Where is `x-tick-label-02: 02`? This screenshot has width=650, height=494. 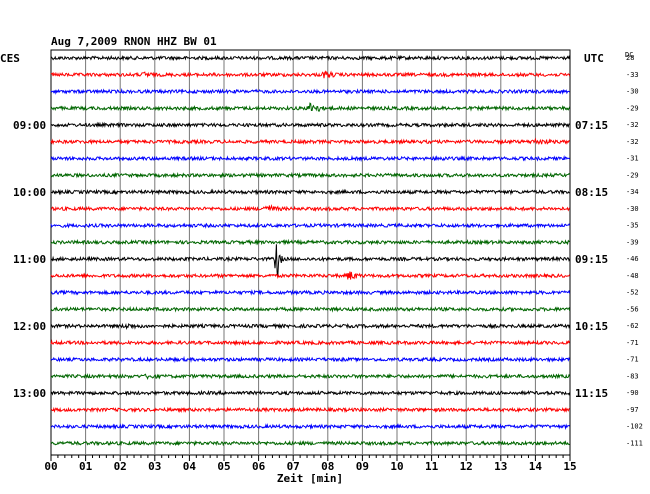 x-tick-label-02: 02 is located at coordinates (120, 466).